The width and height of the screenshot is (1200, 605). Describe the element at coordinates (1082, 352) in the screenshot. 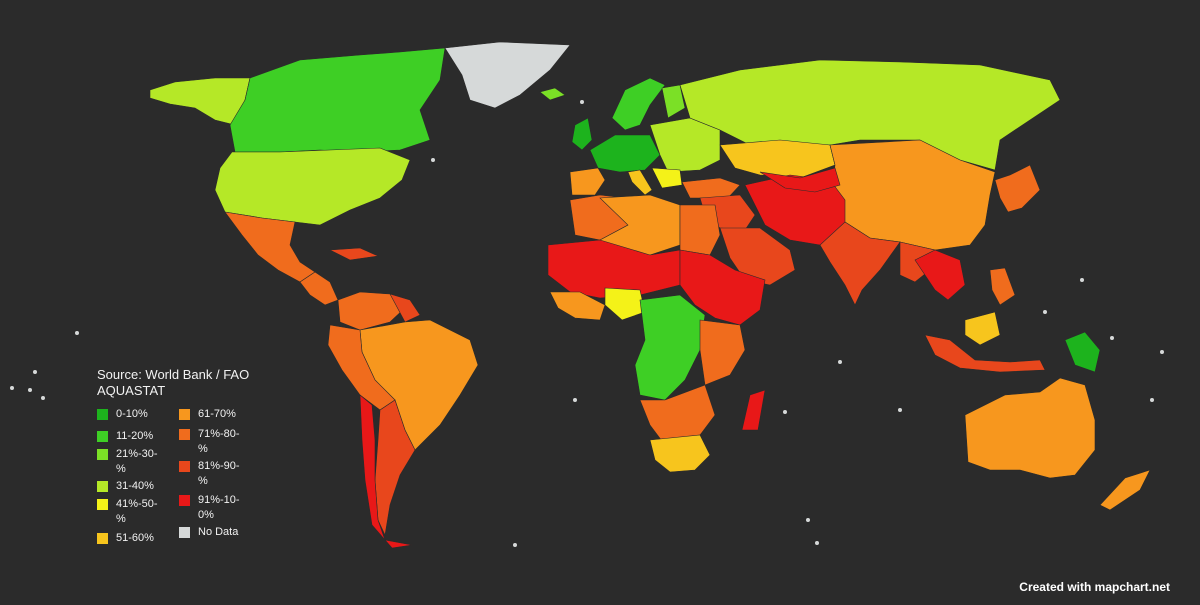

I see `region-papua-new-guinea` at that location.